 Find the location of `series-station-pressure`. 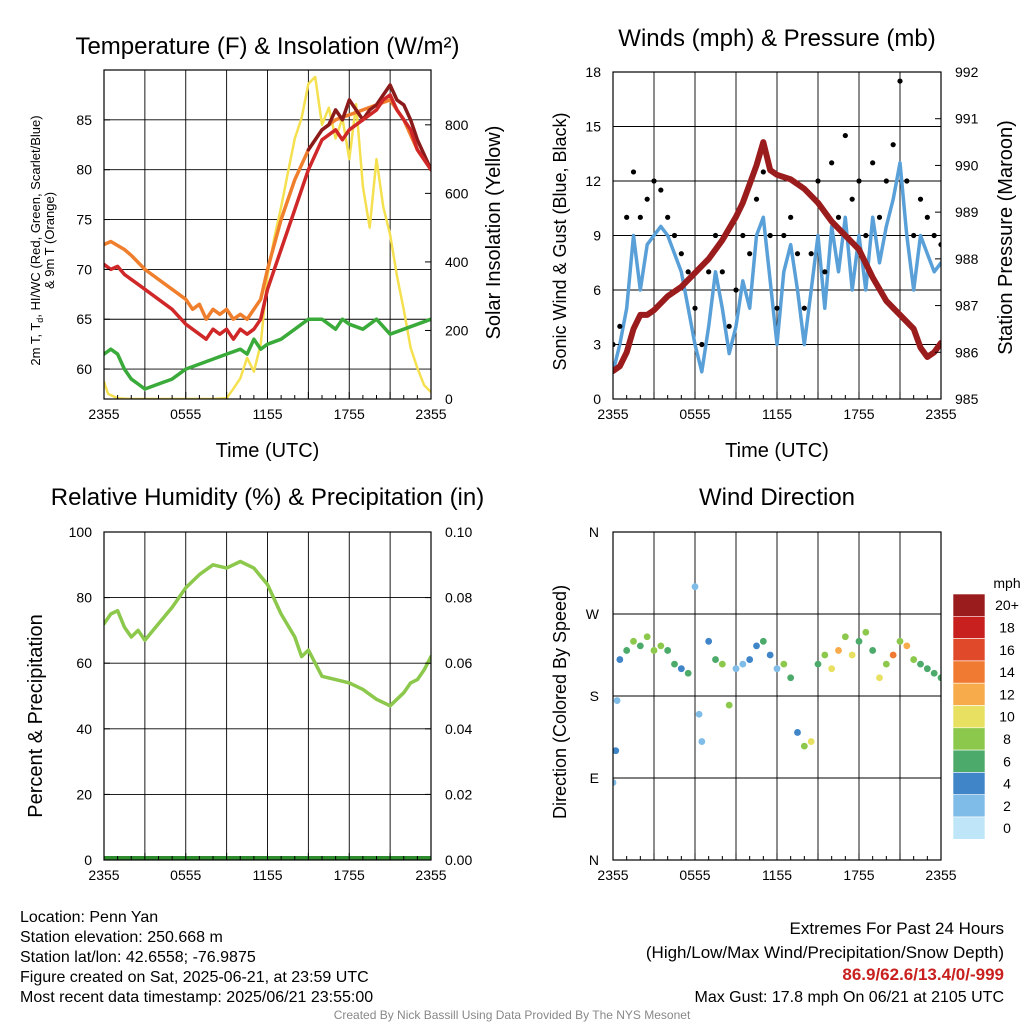

series-station-pressure is located at coordinates (777, 256).